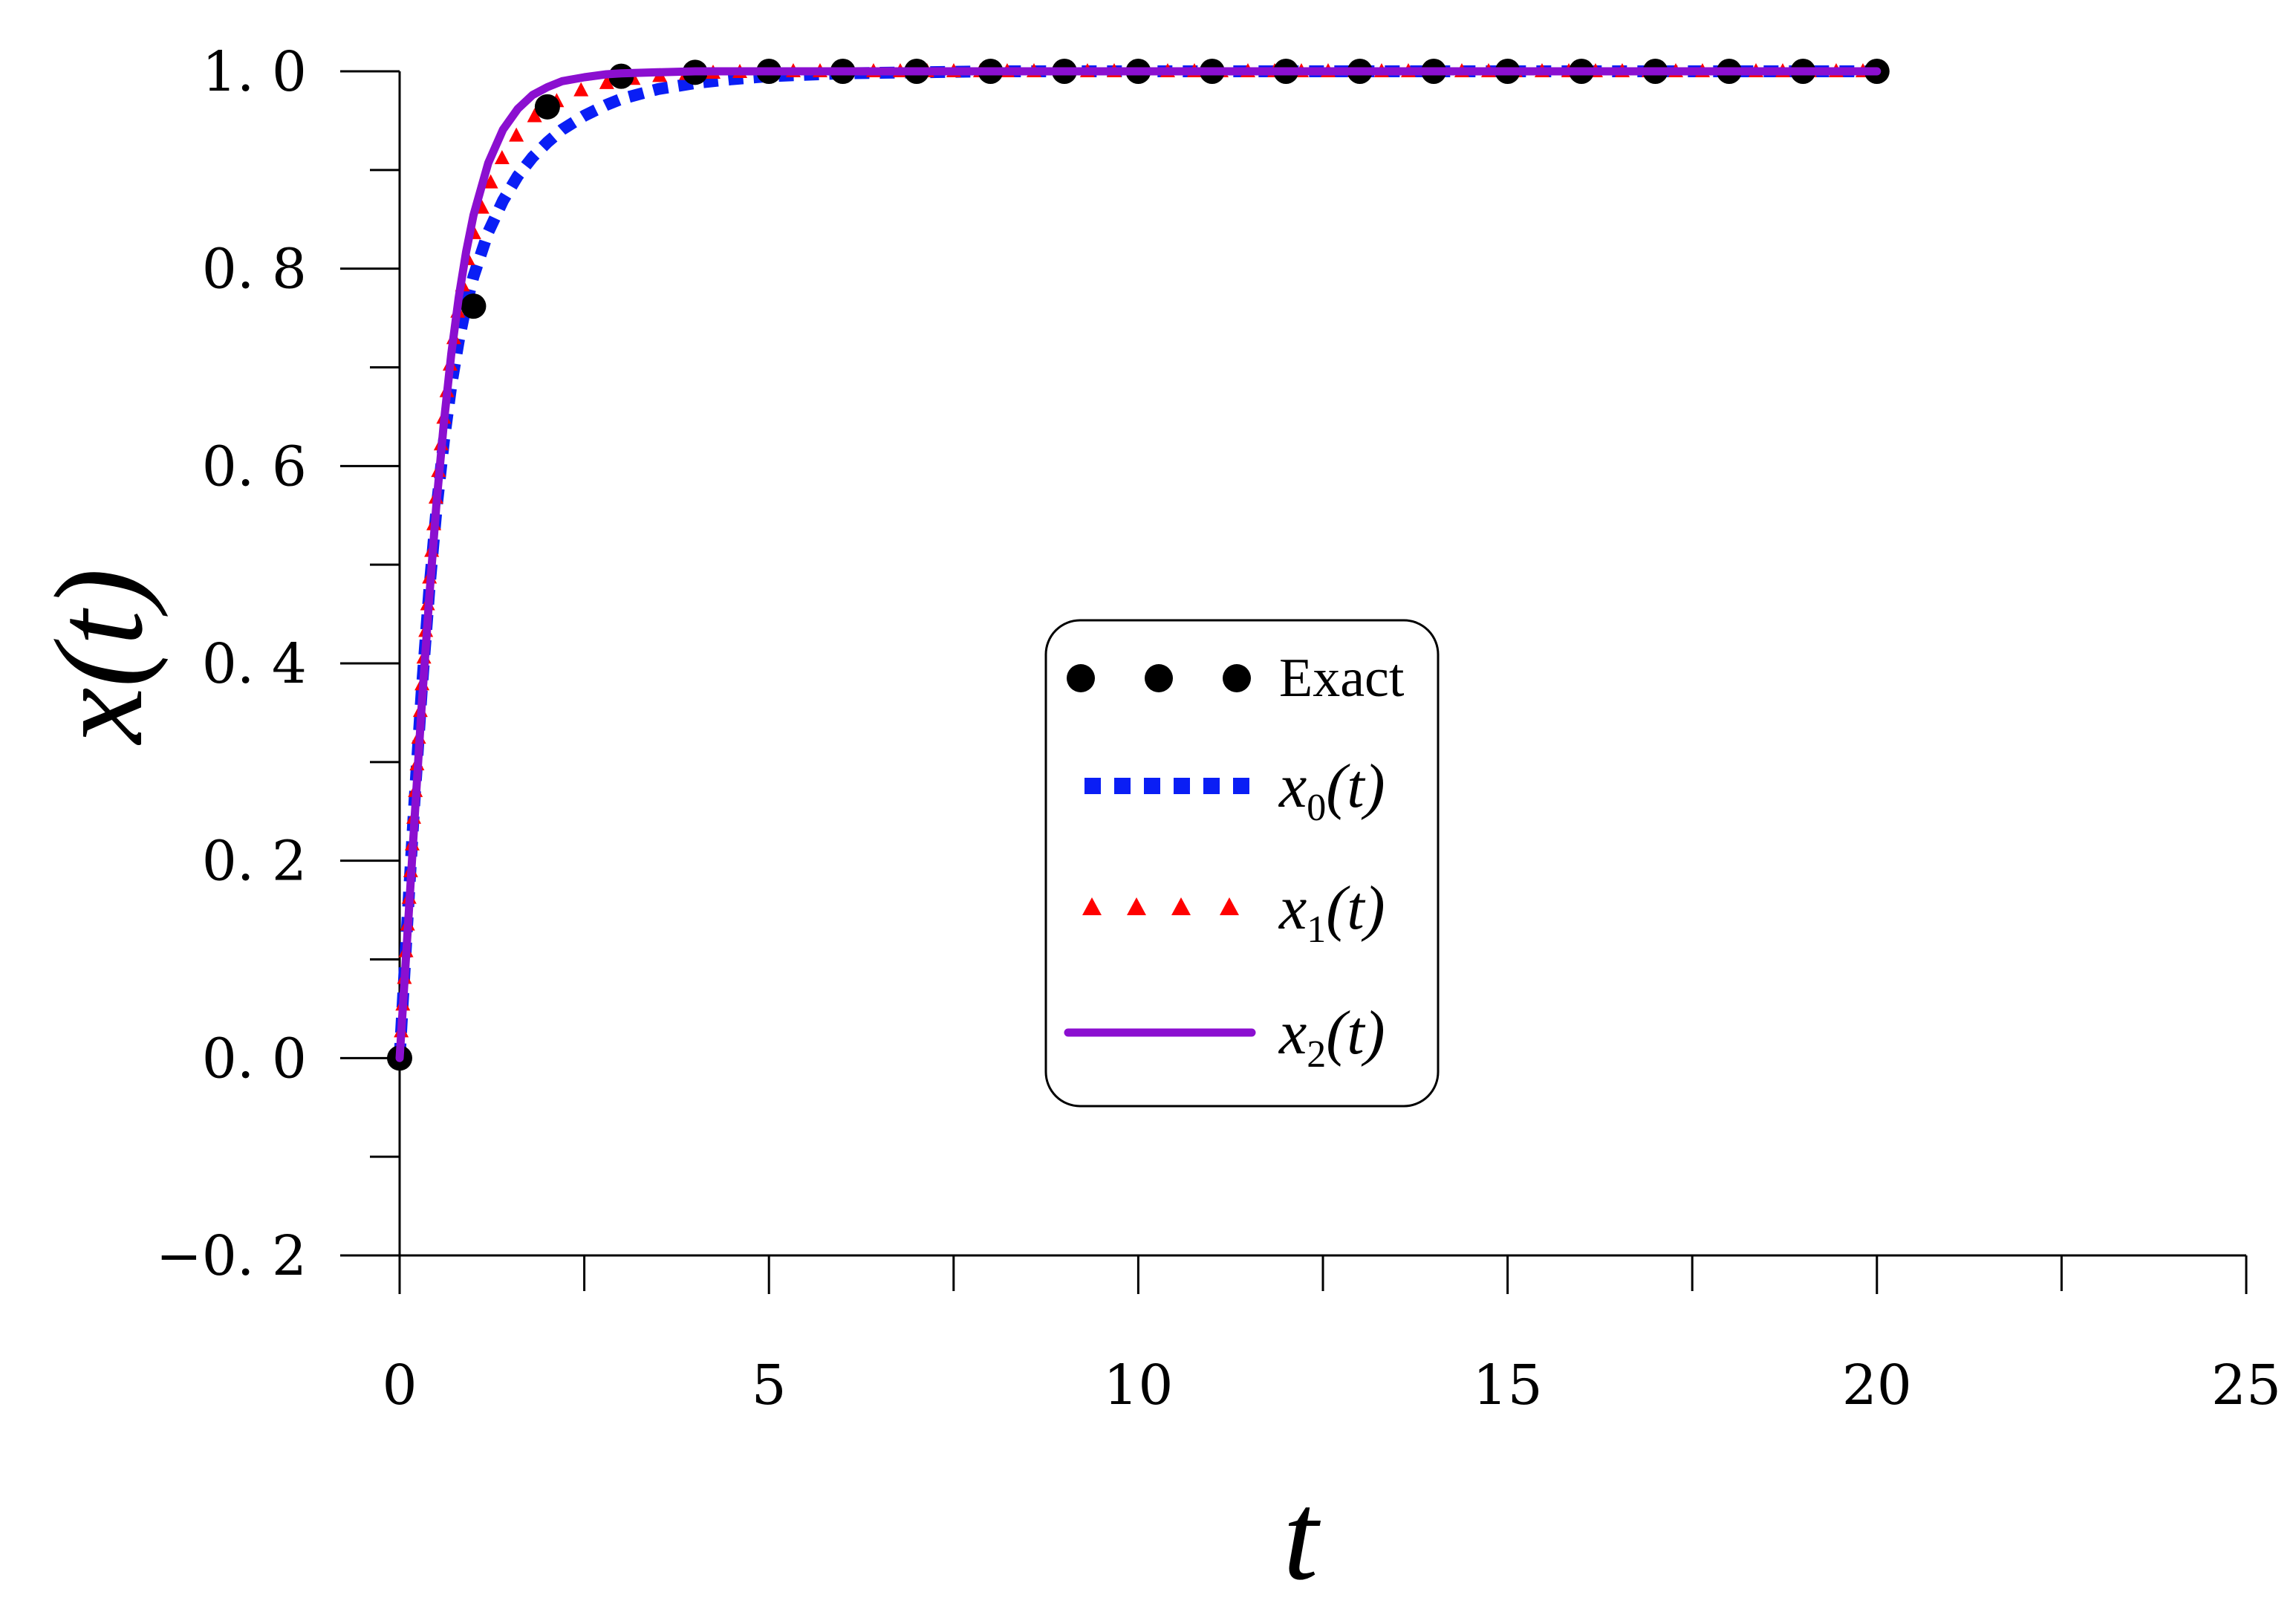  I want to click on legend-entry: x1(t), so click(1234, 913).